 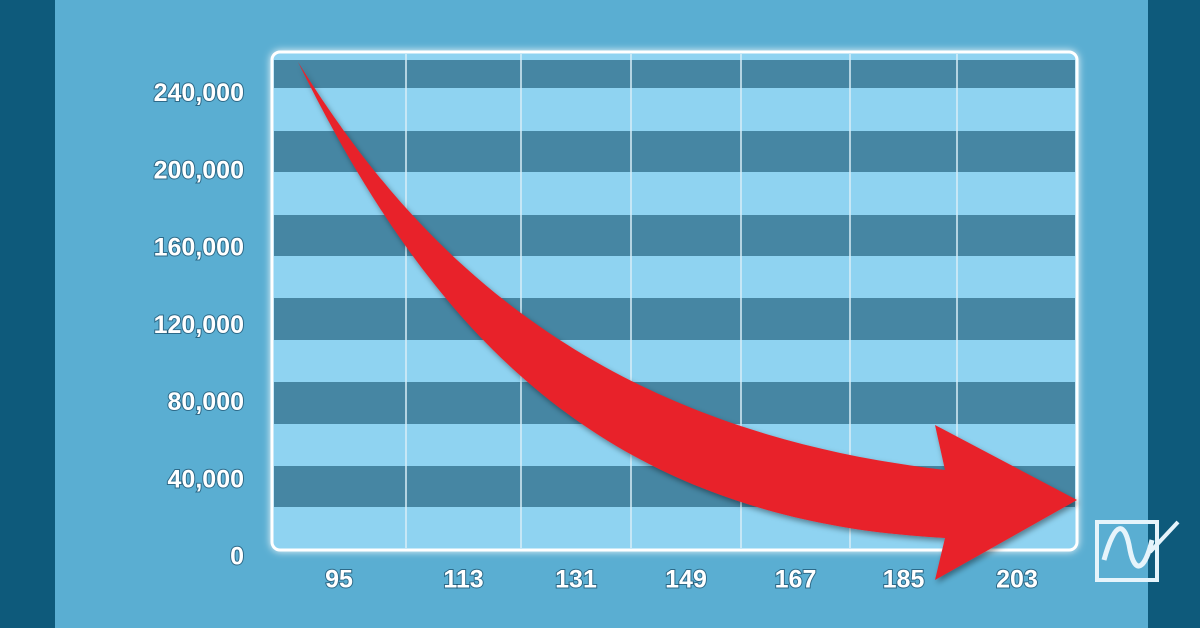 I want to click on x-tick-label: 203, so click(x=1017, y=580).